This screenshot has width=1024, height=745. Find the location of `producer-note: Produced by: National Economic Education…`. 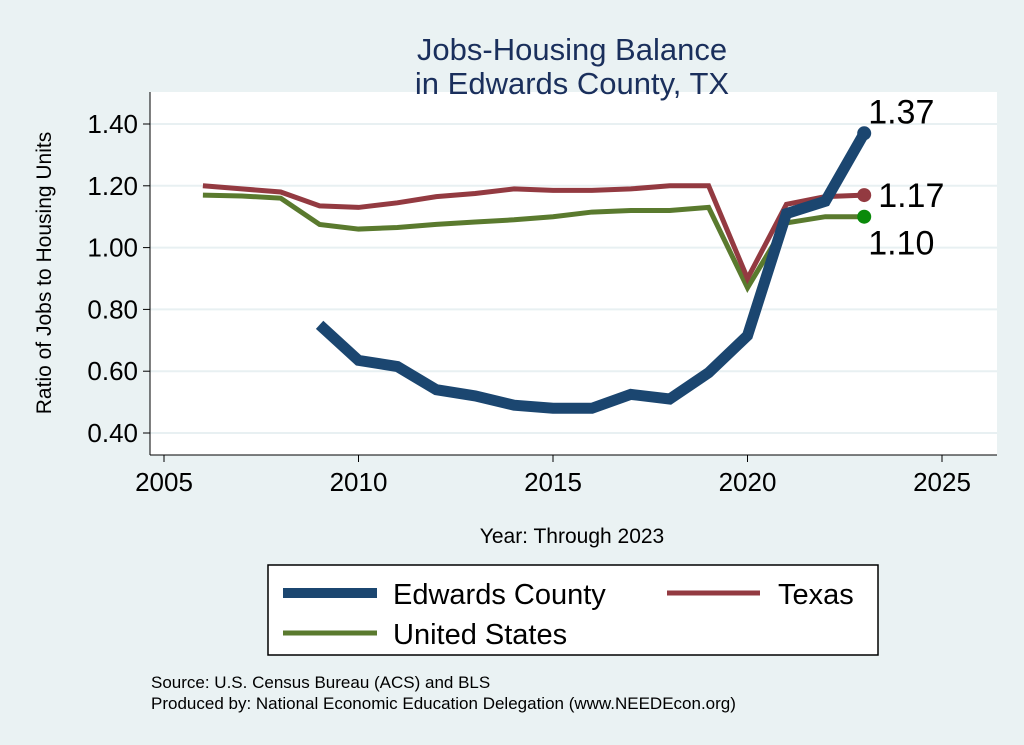

producer-note: Produced by: National Economic Education… is located at coordinates (443, 703).